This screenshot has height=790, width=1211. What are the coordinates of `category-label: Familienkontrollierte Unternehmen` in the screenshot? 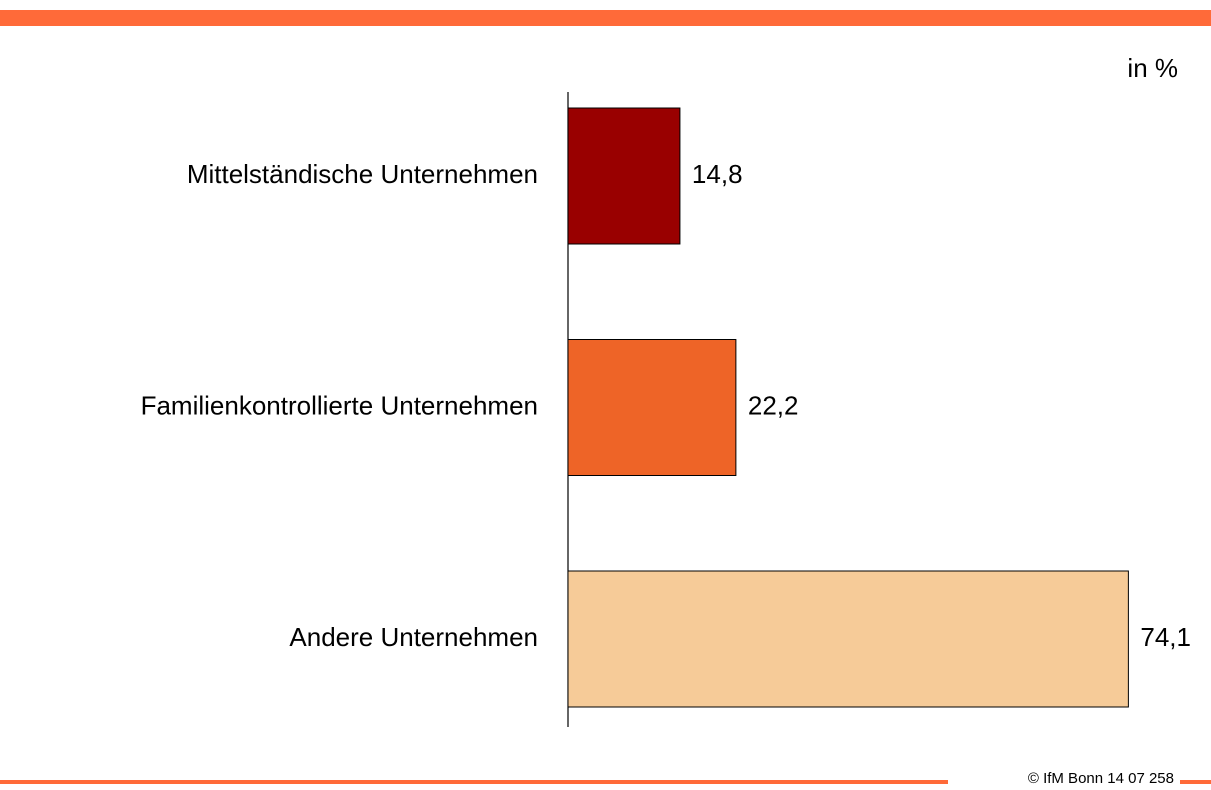 It's located at (339, 405).